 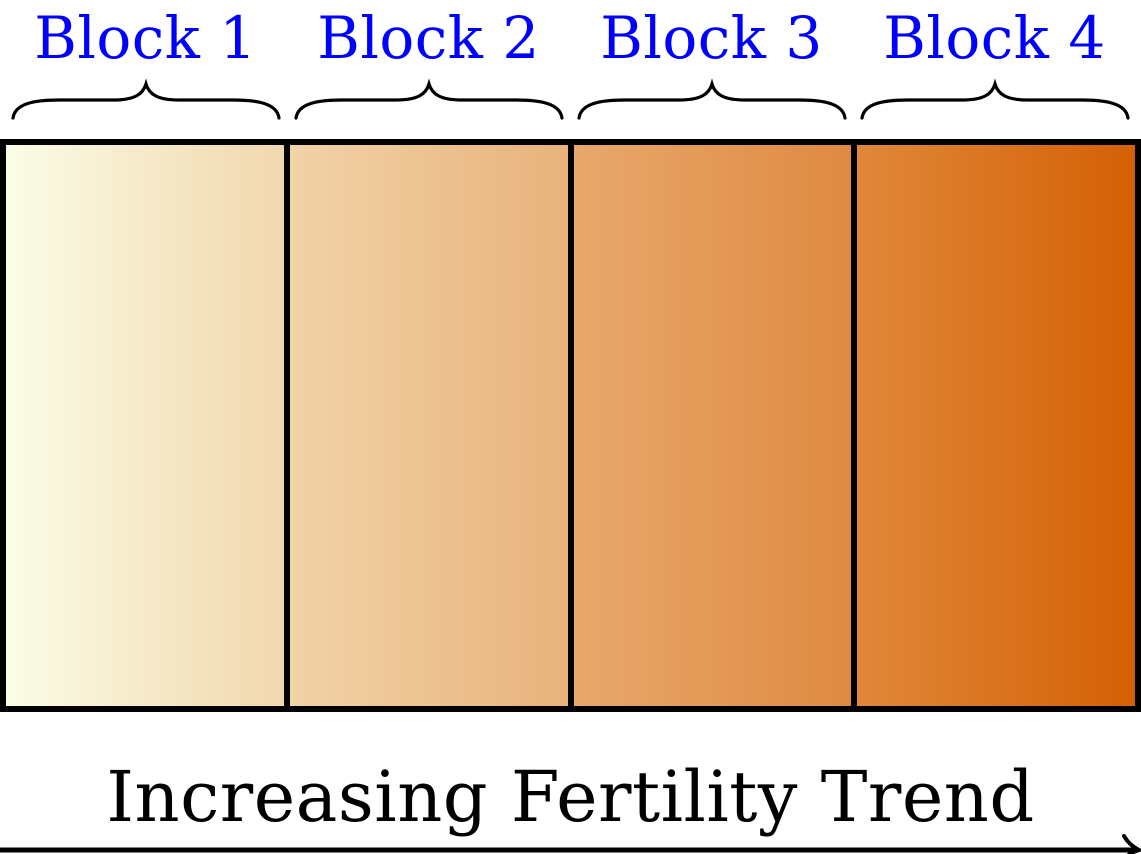 I want to click on block-1-label: Block 1, so click(x=145, y=38).